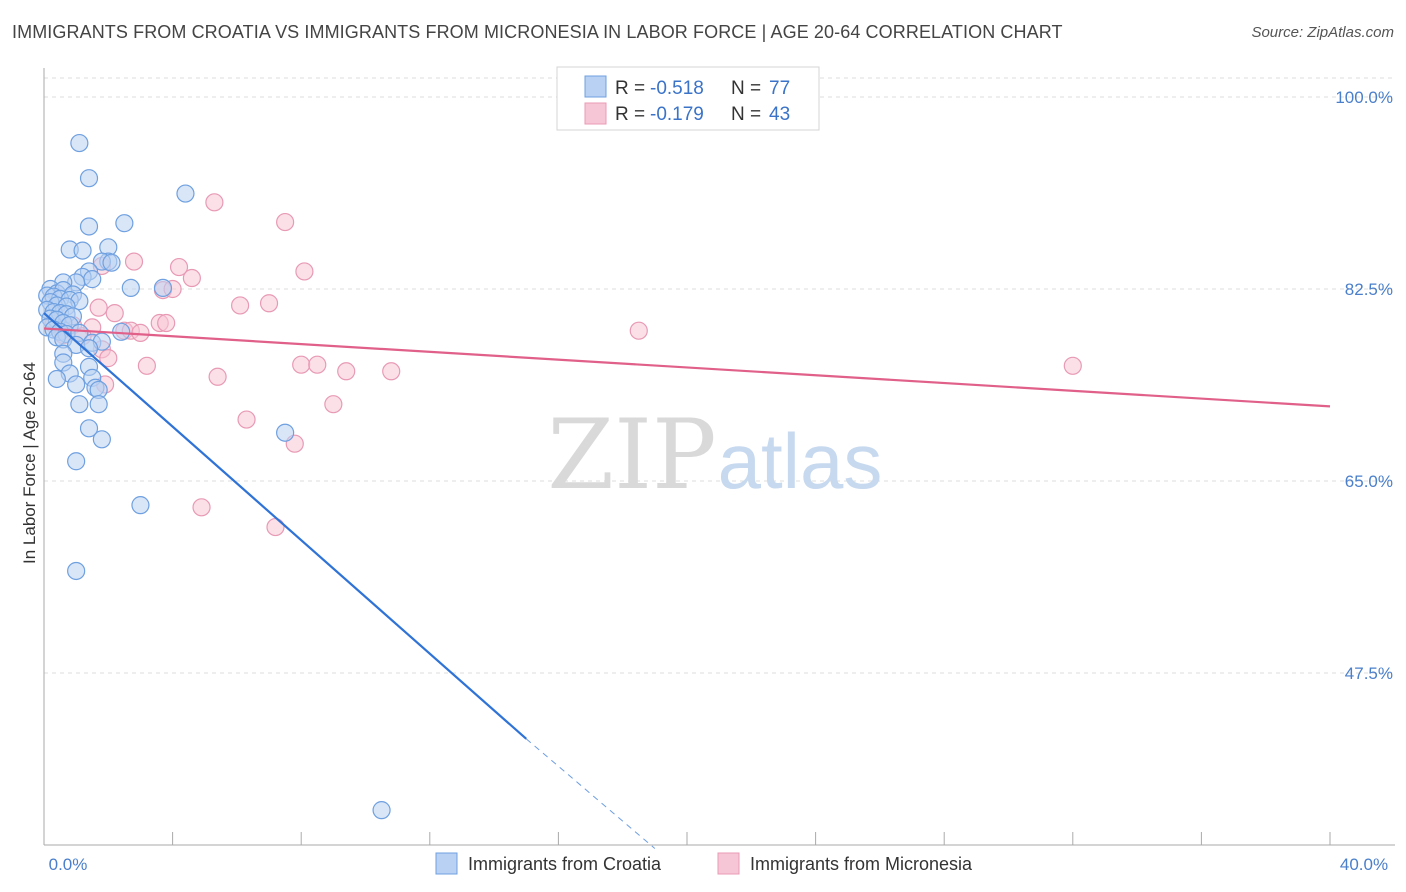 The image size is (1406, 892). What do you see at coordinates (728, 863) in the screenshot?
I see `bottom-legend-swatch-micronesia` at bounding box center [728, 863].